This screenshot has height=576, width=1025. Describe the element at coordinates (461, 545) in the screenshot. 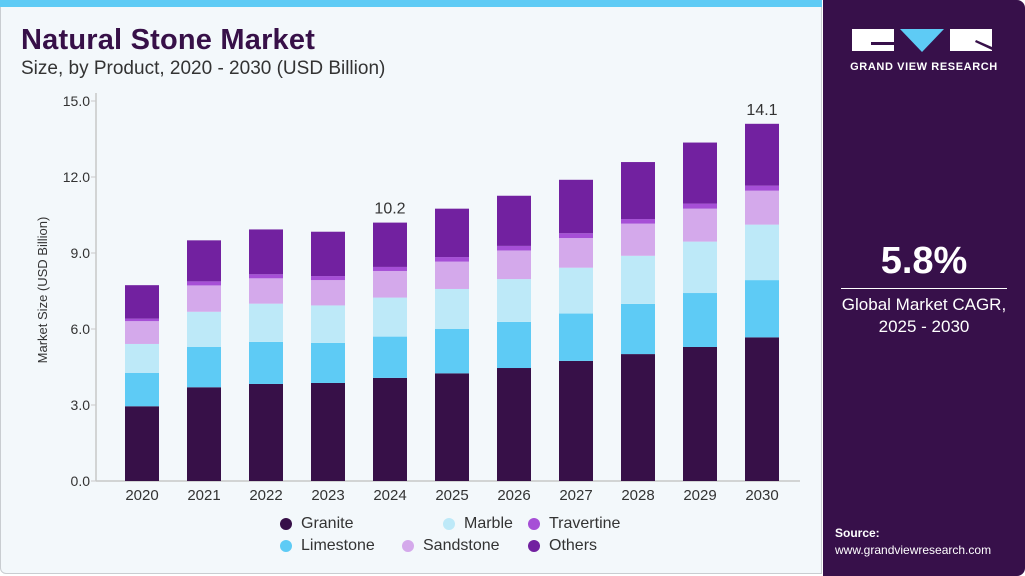

I see `legend-label: Sandstone` at that location.